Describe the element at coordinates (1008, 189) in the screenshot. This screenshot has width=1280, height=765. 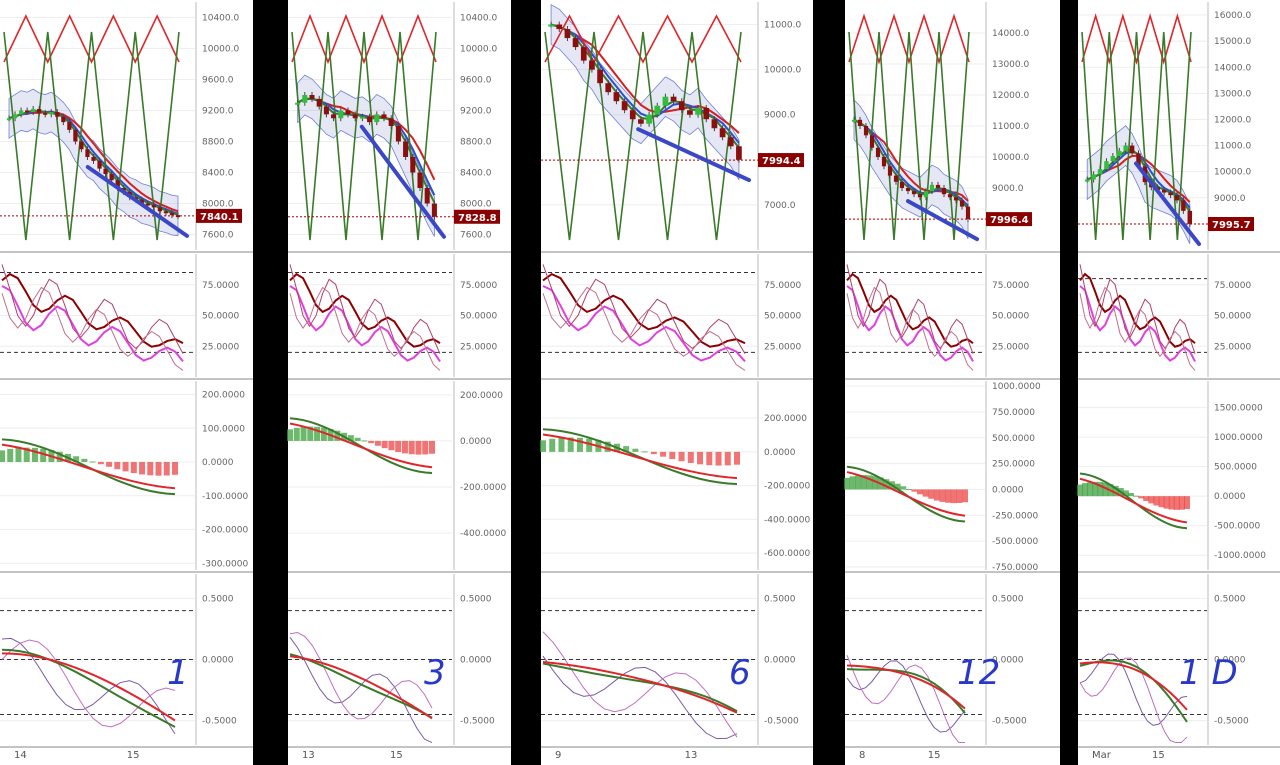
I see `y-tick-label: 9000.0` at that location.